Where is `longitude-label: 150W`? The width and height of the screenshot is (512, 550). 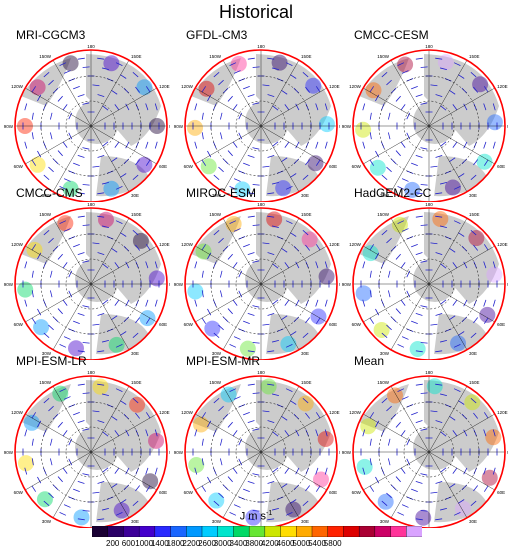 longitude-label: 150W is located at coordinates (215, 56).